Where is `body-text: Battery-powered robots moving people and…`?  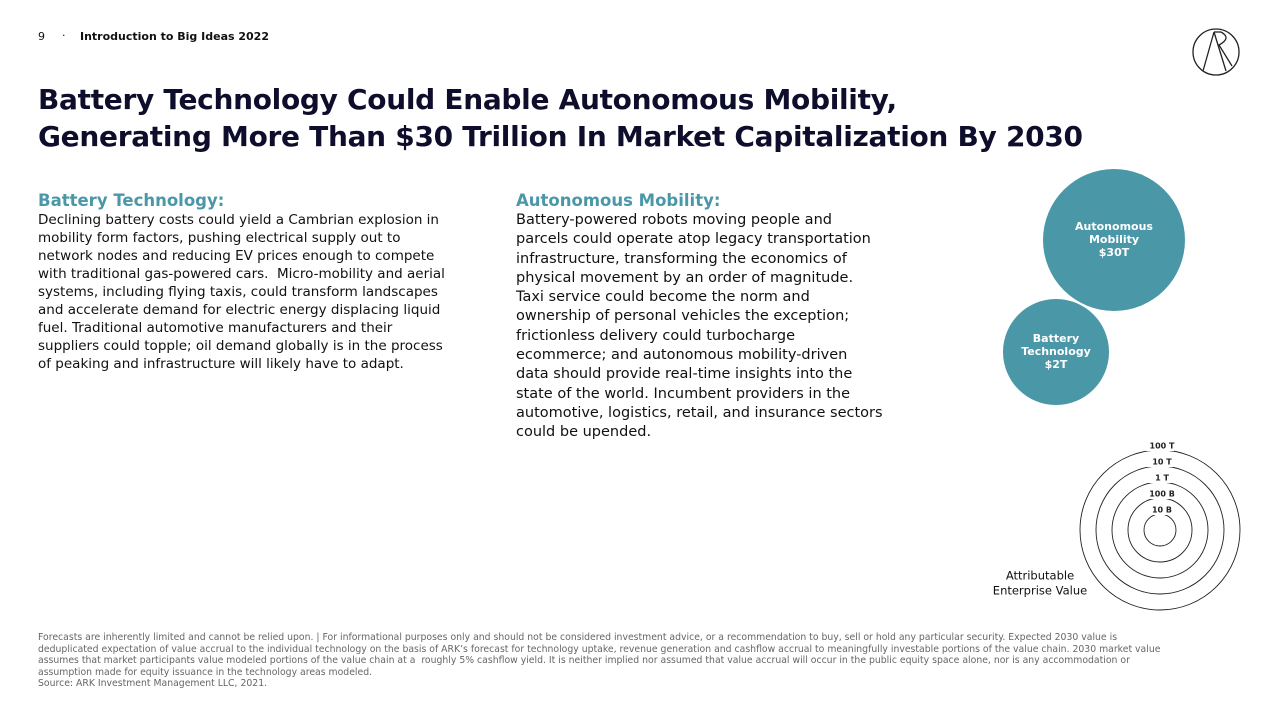 body-text: Battery-powered robots moving people and… is located at coordinates (699, 327).